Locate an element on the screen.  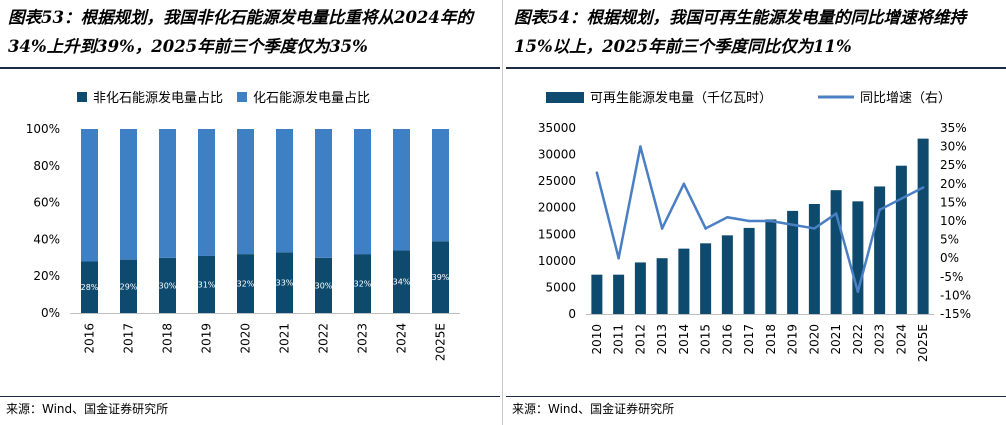
y-right-tick-label: -15% is located at coordinates (955, 314).